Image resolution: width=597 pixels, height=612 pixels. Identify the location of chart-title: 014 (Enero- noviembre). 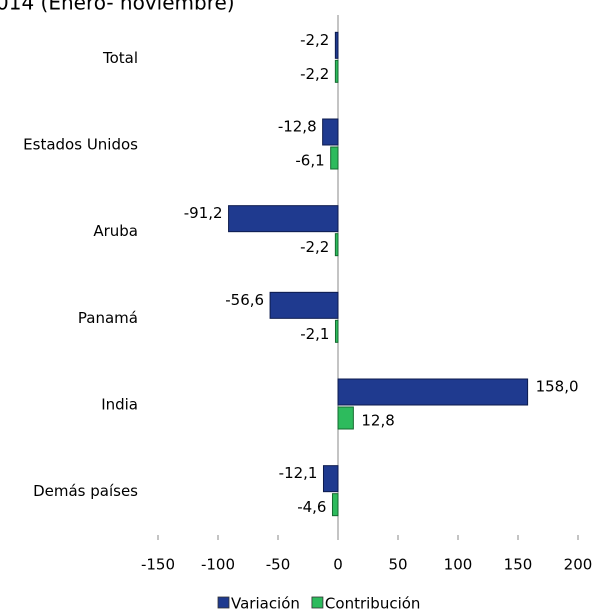
(117, 7).